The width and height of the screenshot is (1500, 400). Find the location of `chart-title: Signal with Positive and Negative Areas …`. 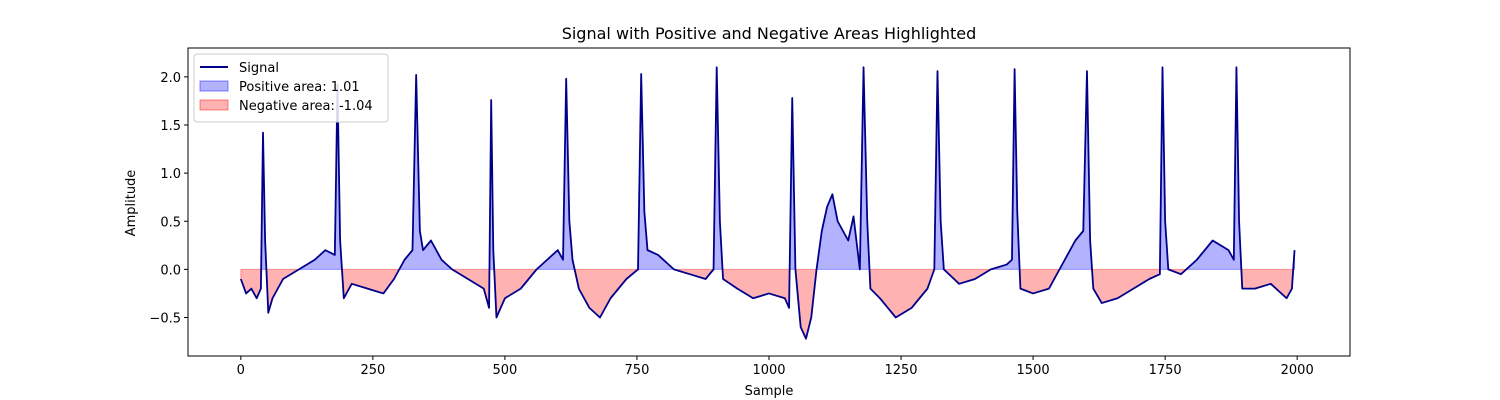

chart-title: Signal with Positive and Negative Areas … is located at coordinates (769, 33).